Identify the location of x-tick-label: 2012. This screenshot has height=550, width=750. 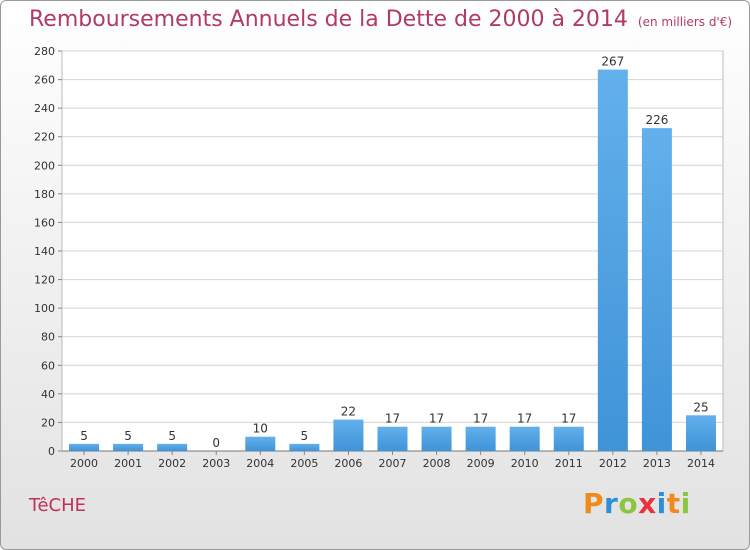
(613, 463).